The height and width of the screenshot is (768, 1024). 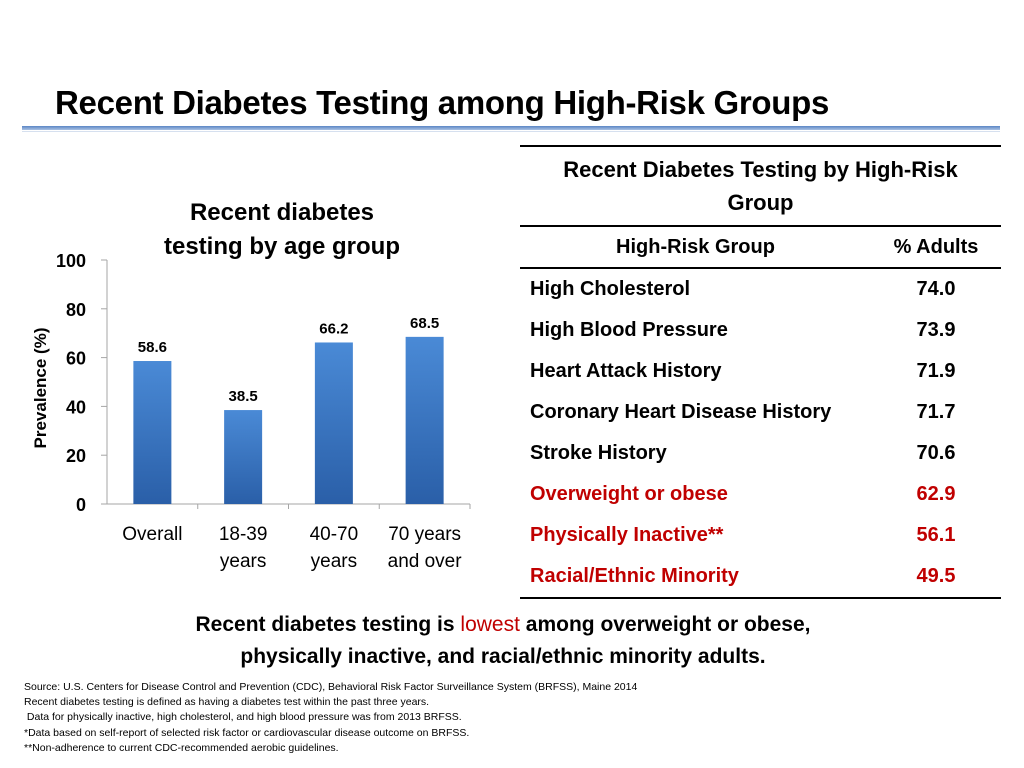 I want to click on column-header-group: High-Risk Group, so click(x=695, y=247).